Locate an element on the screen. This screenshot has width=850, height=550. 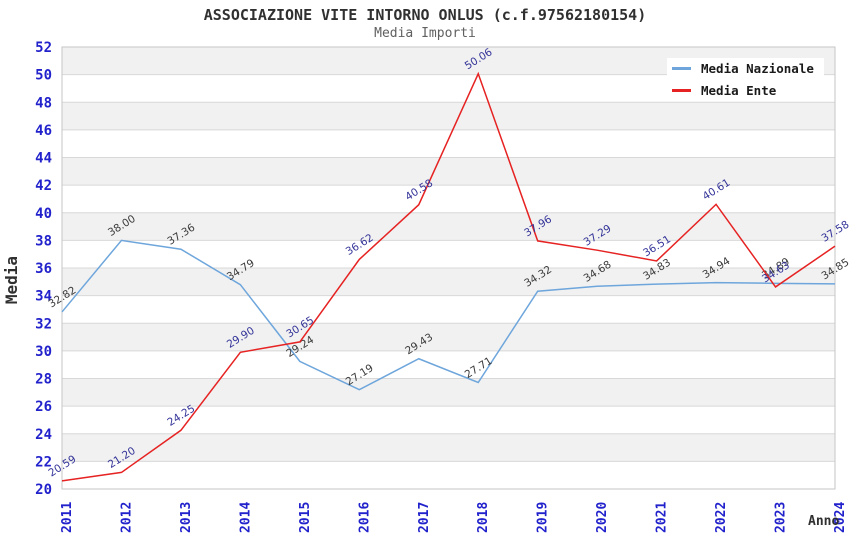
y-tick-label: 32 is located at coordinates (43, 324).